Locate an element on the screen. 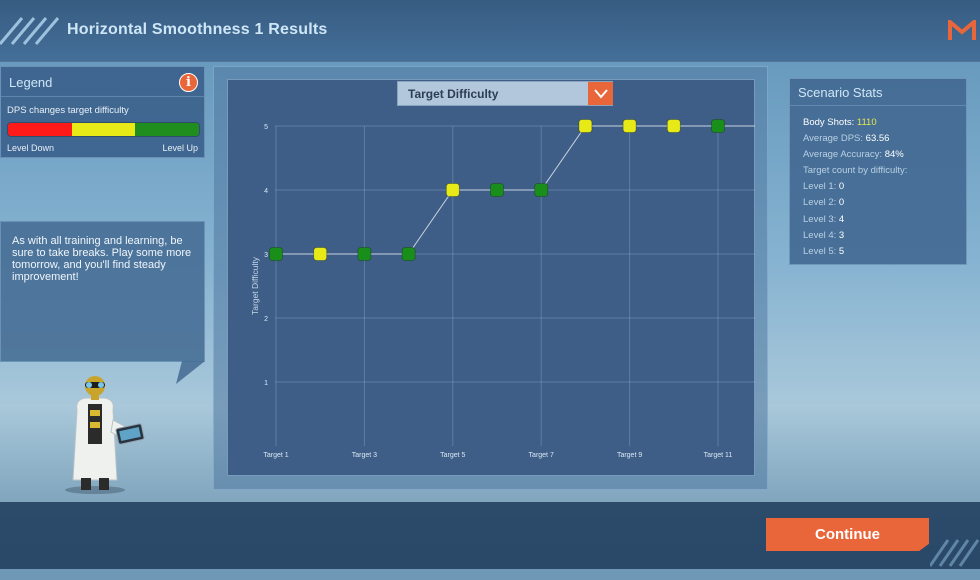 This screenshot has width=980, height=580. legend-title: Legend is located at coordinates (31, 82).